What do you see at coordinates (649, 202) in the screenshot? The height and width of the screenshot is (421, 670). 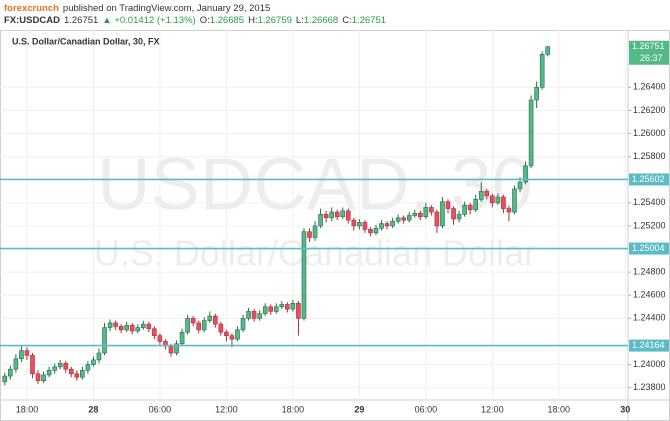 I see `y-tick-label: 1.25400` at bounding box center [649, 202].